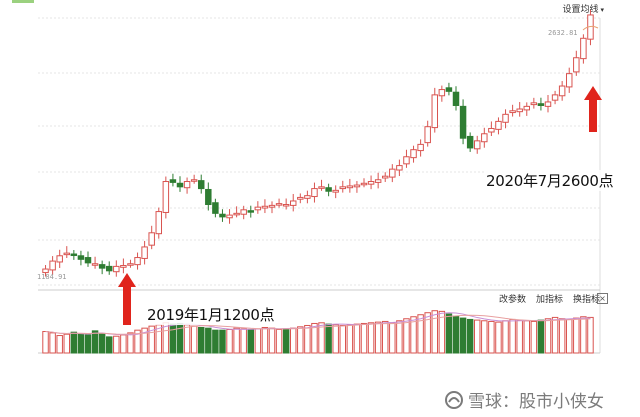 The height and width of the screenshot is (417, 640). I want to click on set-moving-average-label: 设置均线, so click(580, 10).